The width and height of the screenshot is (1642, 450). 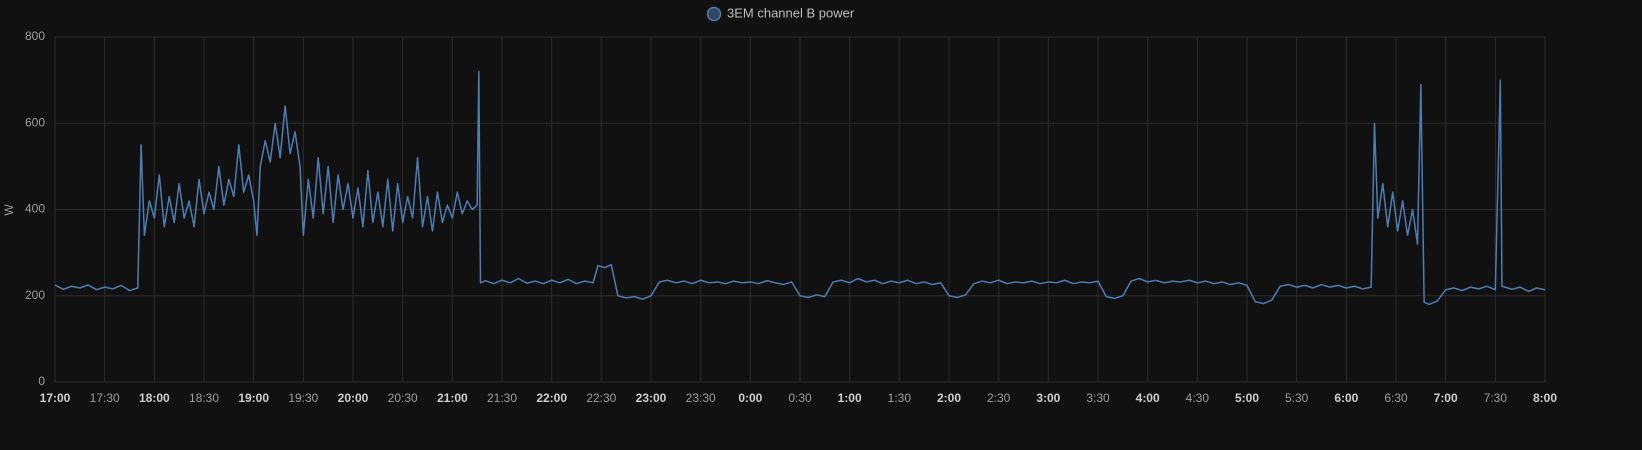 What do you see at coordinates (403, 398) in the screenshot?
I see `x-tick-label: 20:30` at bounding box center [403, 398].